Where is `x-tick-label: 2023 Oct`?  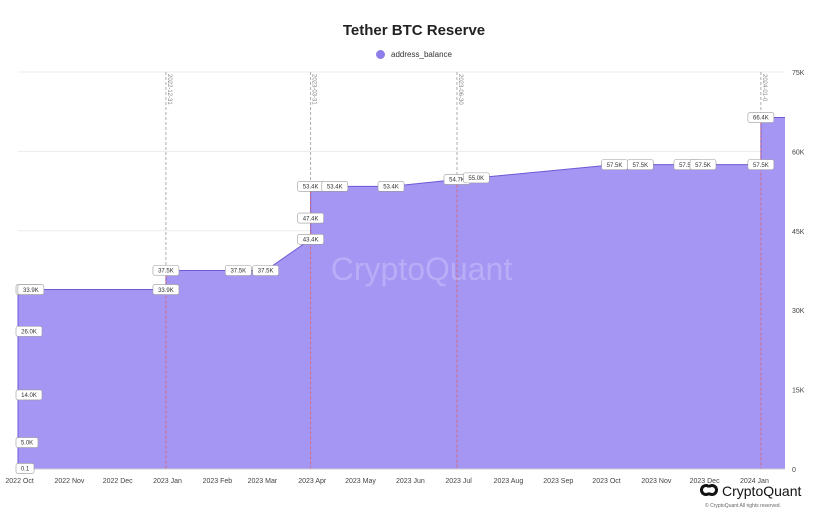 x-tick-label: 2023 Oct is located at coordinates (606, 481).